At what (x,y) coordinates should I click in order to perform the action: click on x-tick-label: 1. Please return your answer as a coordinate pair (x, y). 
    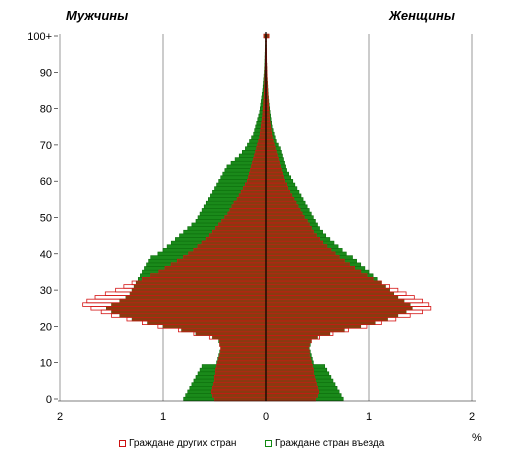
    Looking at the image, I should click on (163, 417).